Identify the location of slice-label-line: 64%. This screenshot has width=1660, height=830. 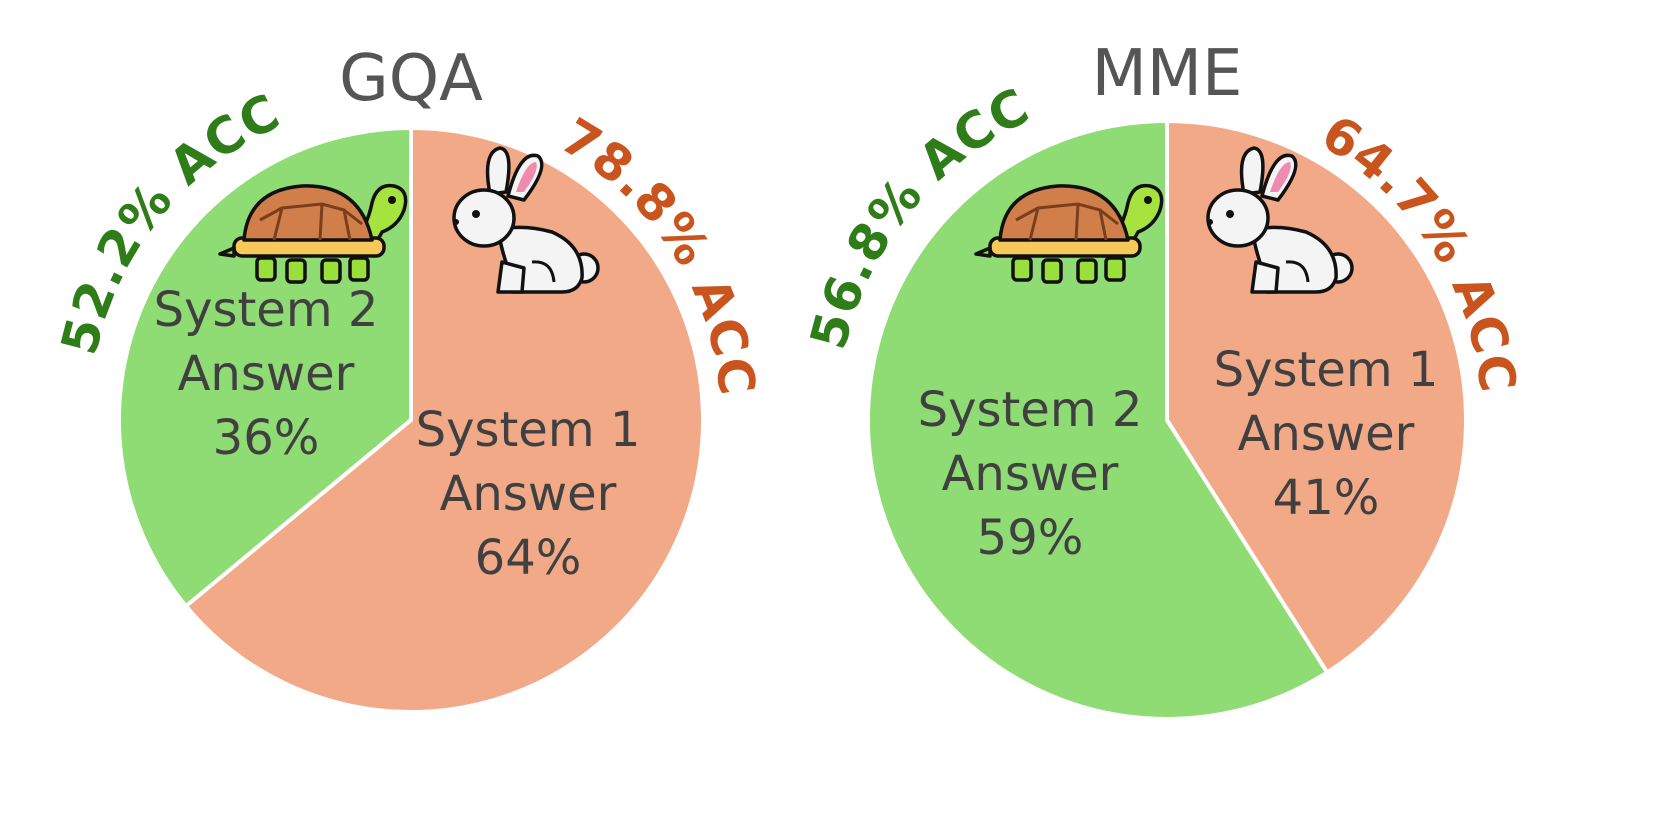
(528, 558).